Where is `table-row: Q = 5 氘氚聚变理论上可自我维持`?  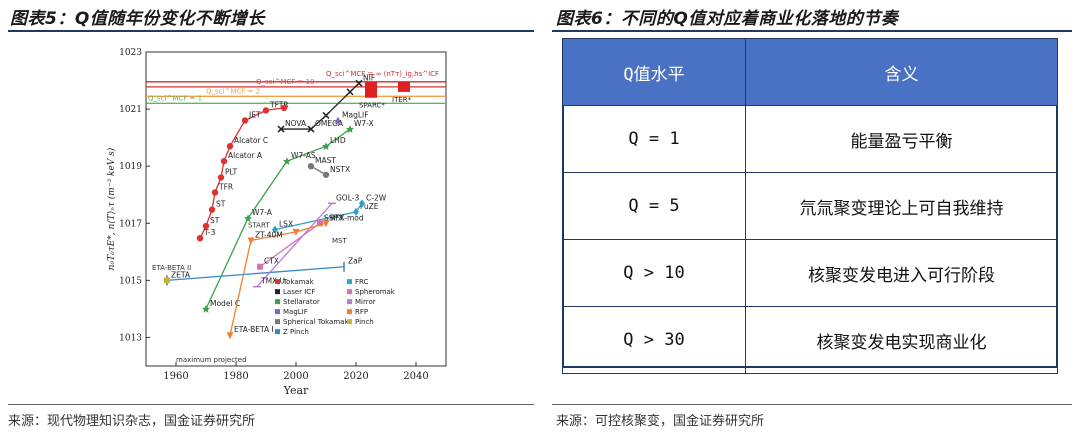 table-row: Q = 5 氘氚聚变理论上可自我维持 is located at coordinates (810, 206).